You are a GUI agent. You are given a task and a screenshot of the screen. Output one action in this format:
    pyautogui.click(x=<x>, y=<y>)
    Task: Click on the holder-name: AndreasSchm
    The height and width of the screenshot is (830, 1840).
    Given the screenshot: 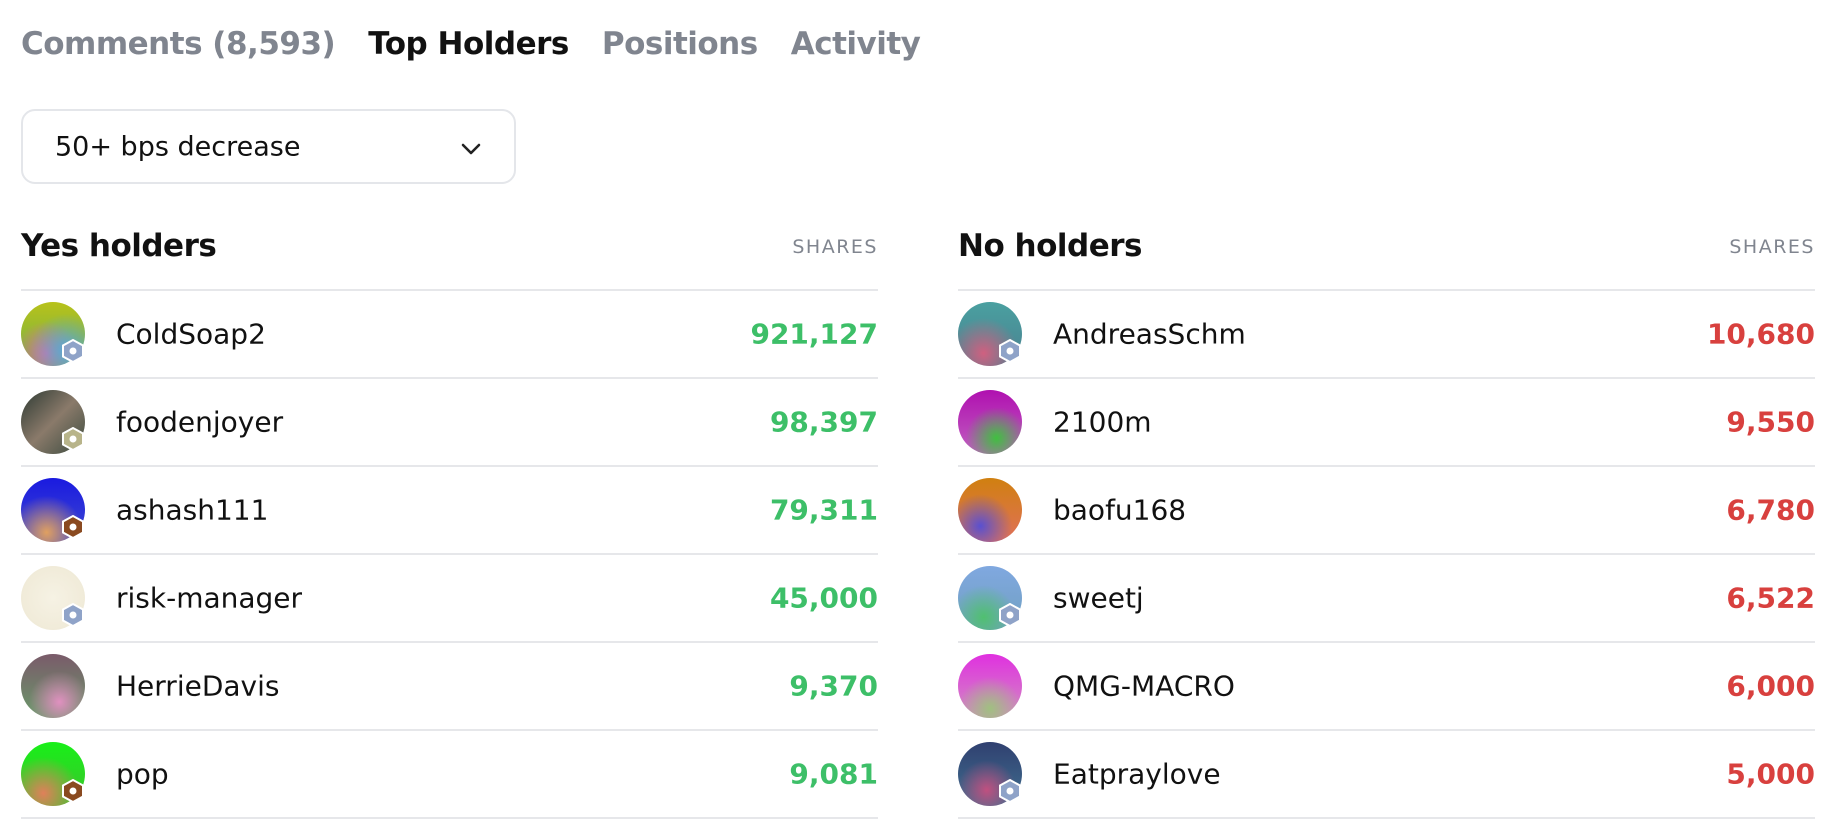 What is the action you would take?
    pyautogui.click(x=1149, y=334)
    